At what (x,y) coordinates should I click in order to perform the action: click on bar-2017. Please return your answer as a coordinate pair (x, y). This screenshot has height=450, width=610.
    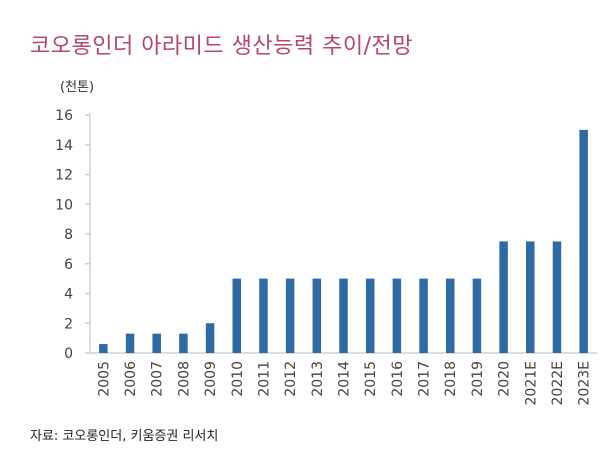
    Looking at the image, I should click on (423, 315).